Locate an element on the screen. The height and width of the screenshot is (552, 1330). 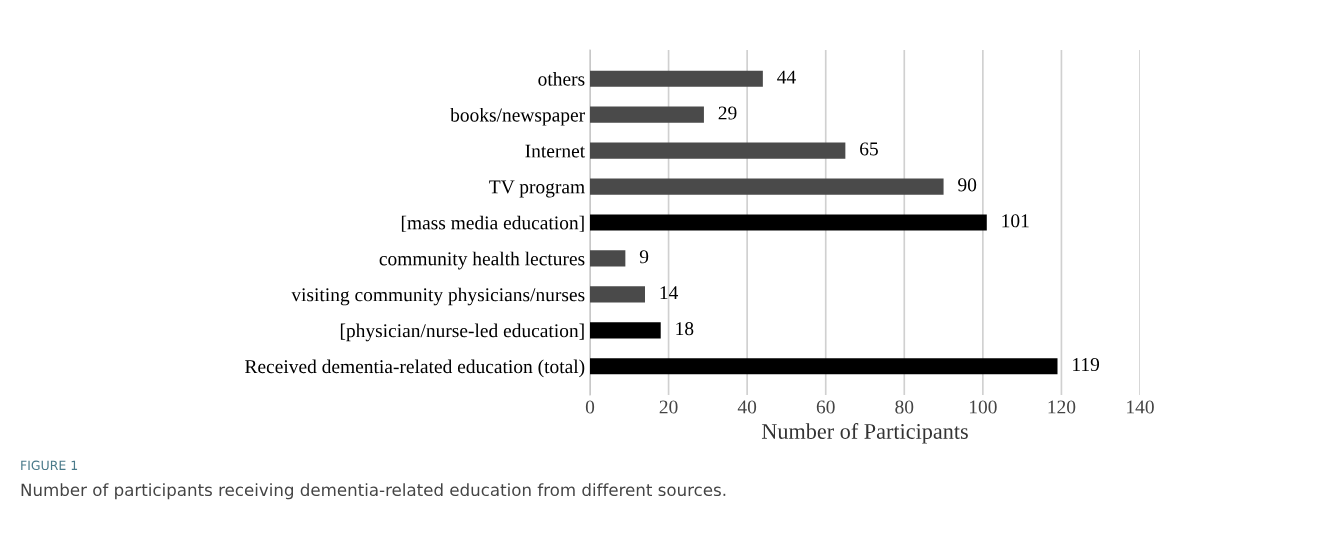
caption: FIGURE 1 is located at coordinates (49, 465).